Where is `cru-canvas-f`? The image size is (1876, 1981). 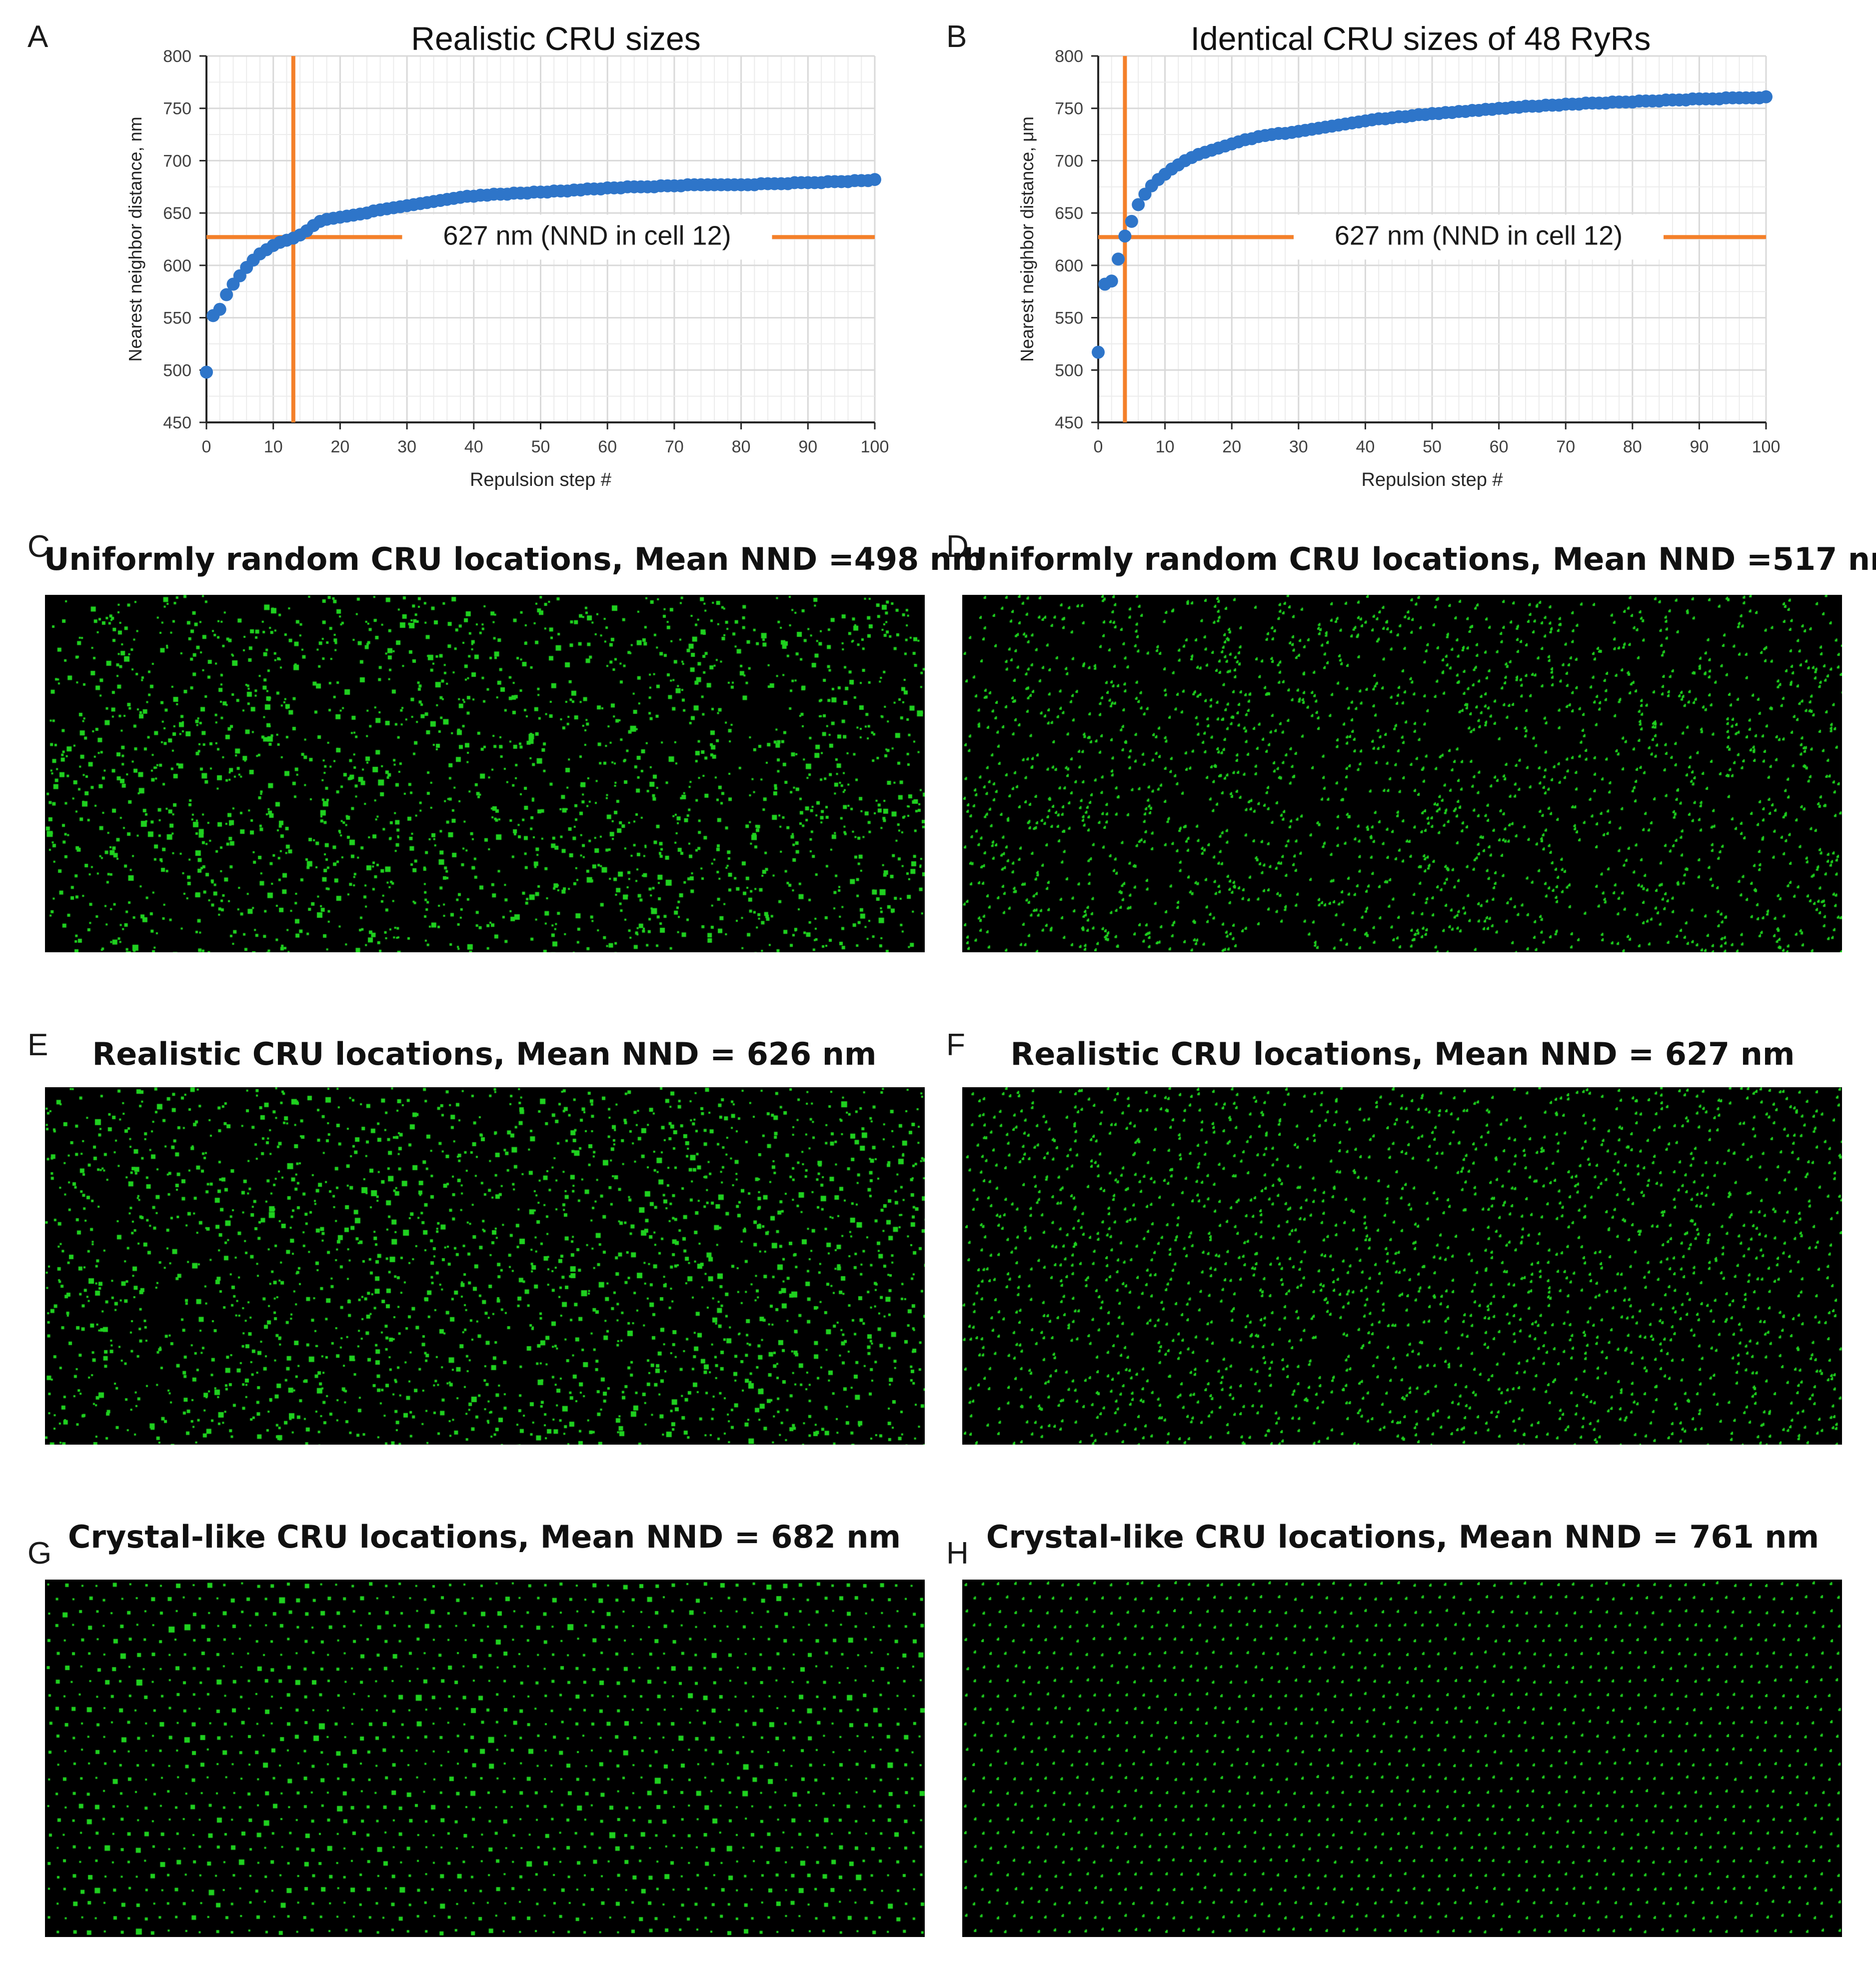 cru-canvas-f is located at coordinates (1402, 1266).